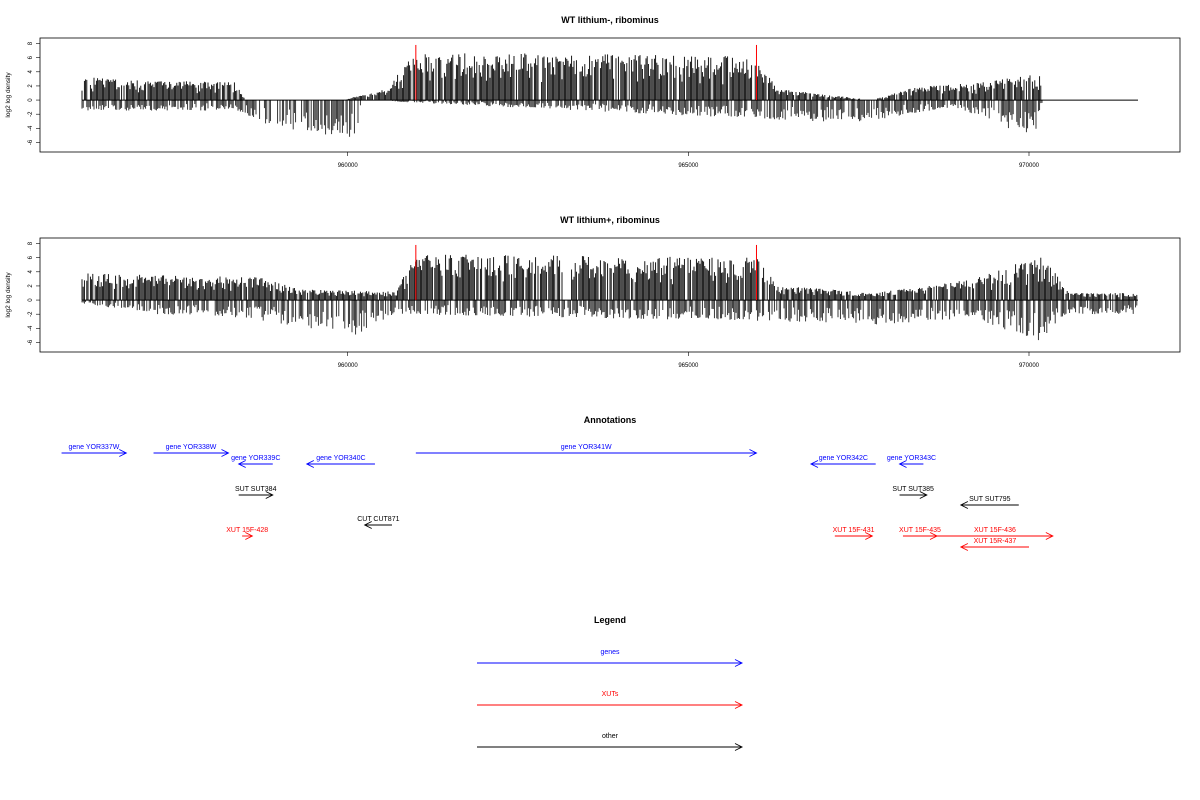 Image resolution: width=1200 pixels, height=800 pixels. I want to click on feature-label: gene YOR342C, so click(843, 458).